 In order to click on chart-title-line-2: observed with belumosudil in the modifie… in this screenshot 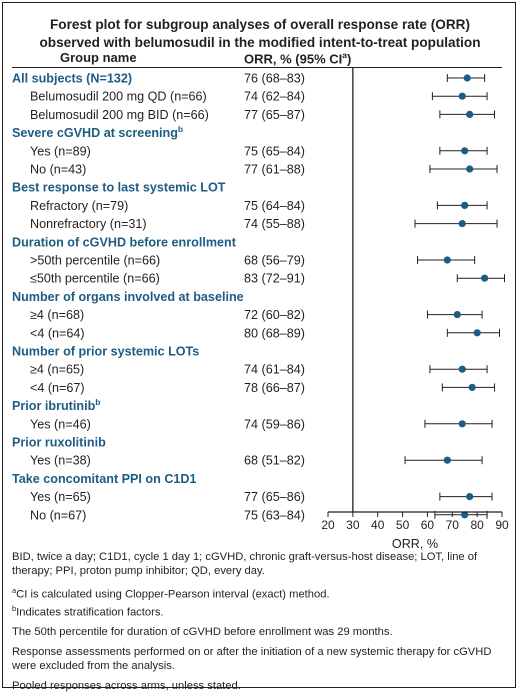, I will do `click(260, 42)`.